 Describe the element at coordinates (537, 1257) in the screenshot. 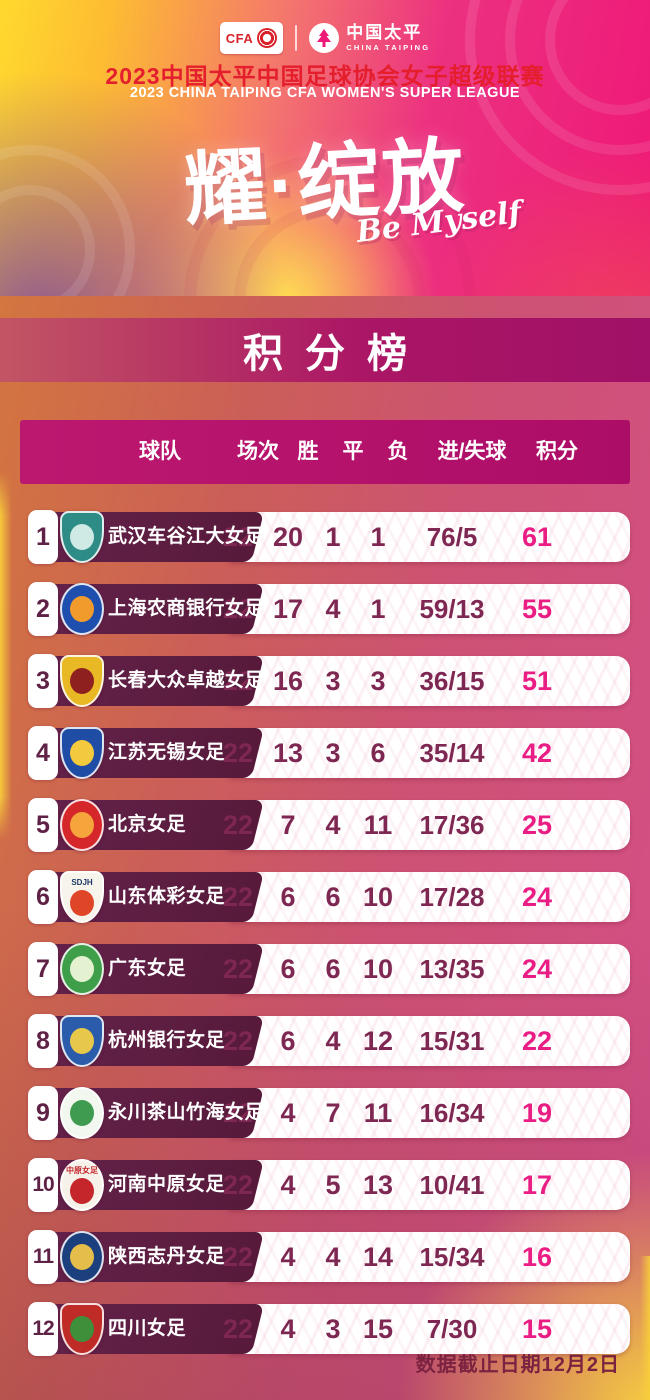

I see `stat-points: 16` at that location.